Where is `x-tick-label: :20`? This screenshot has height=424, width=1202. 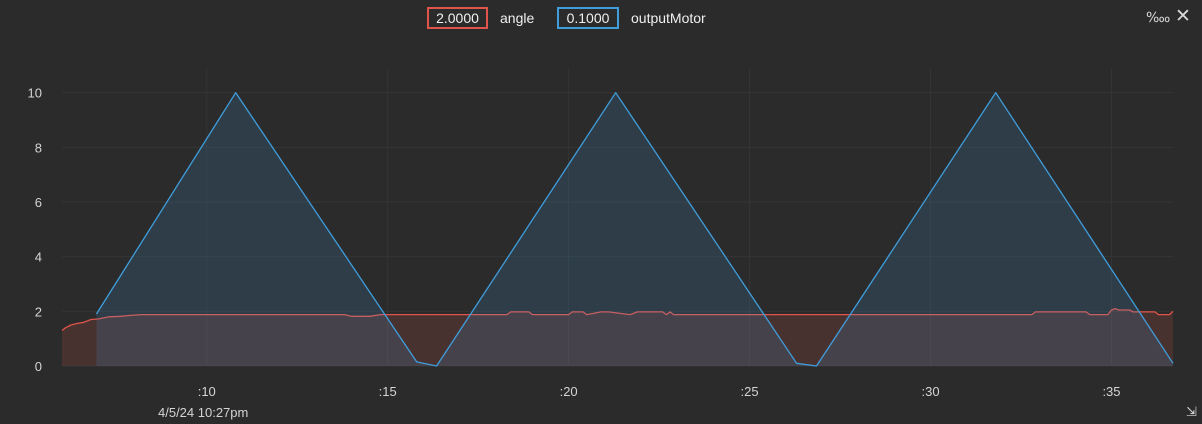
x-tick-label: :20 is located at coordinates (569, 391).